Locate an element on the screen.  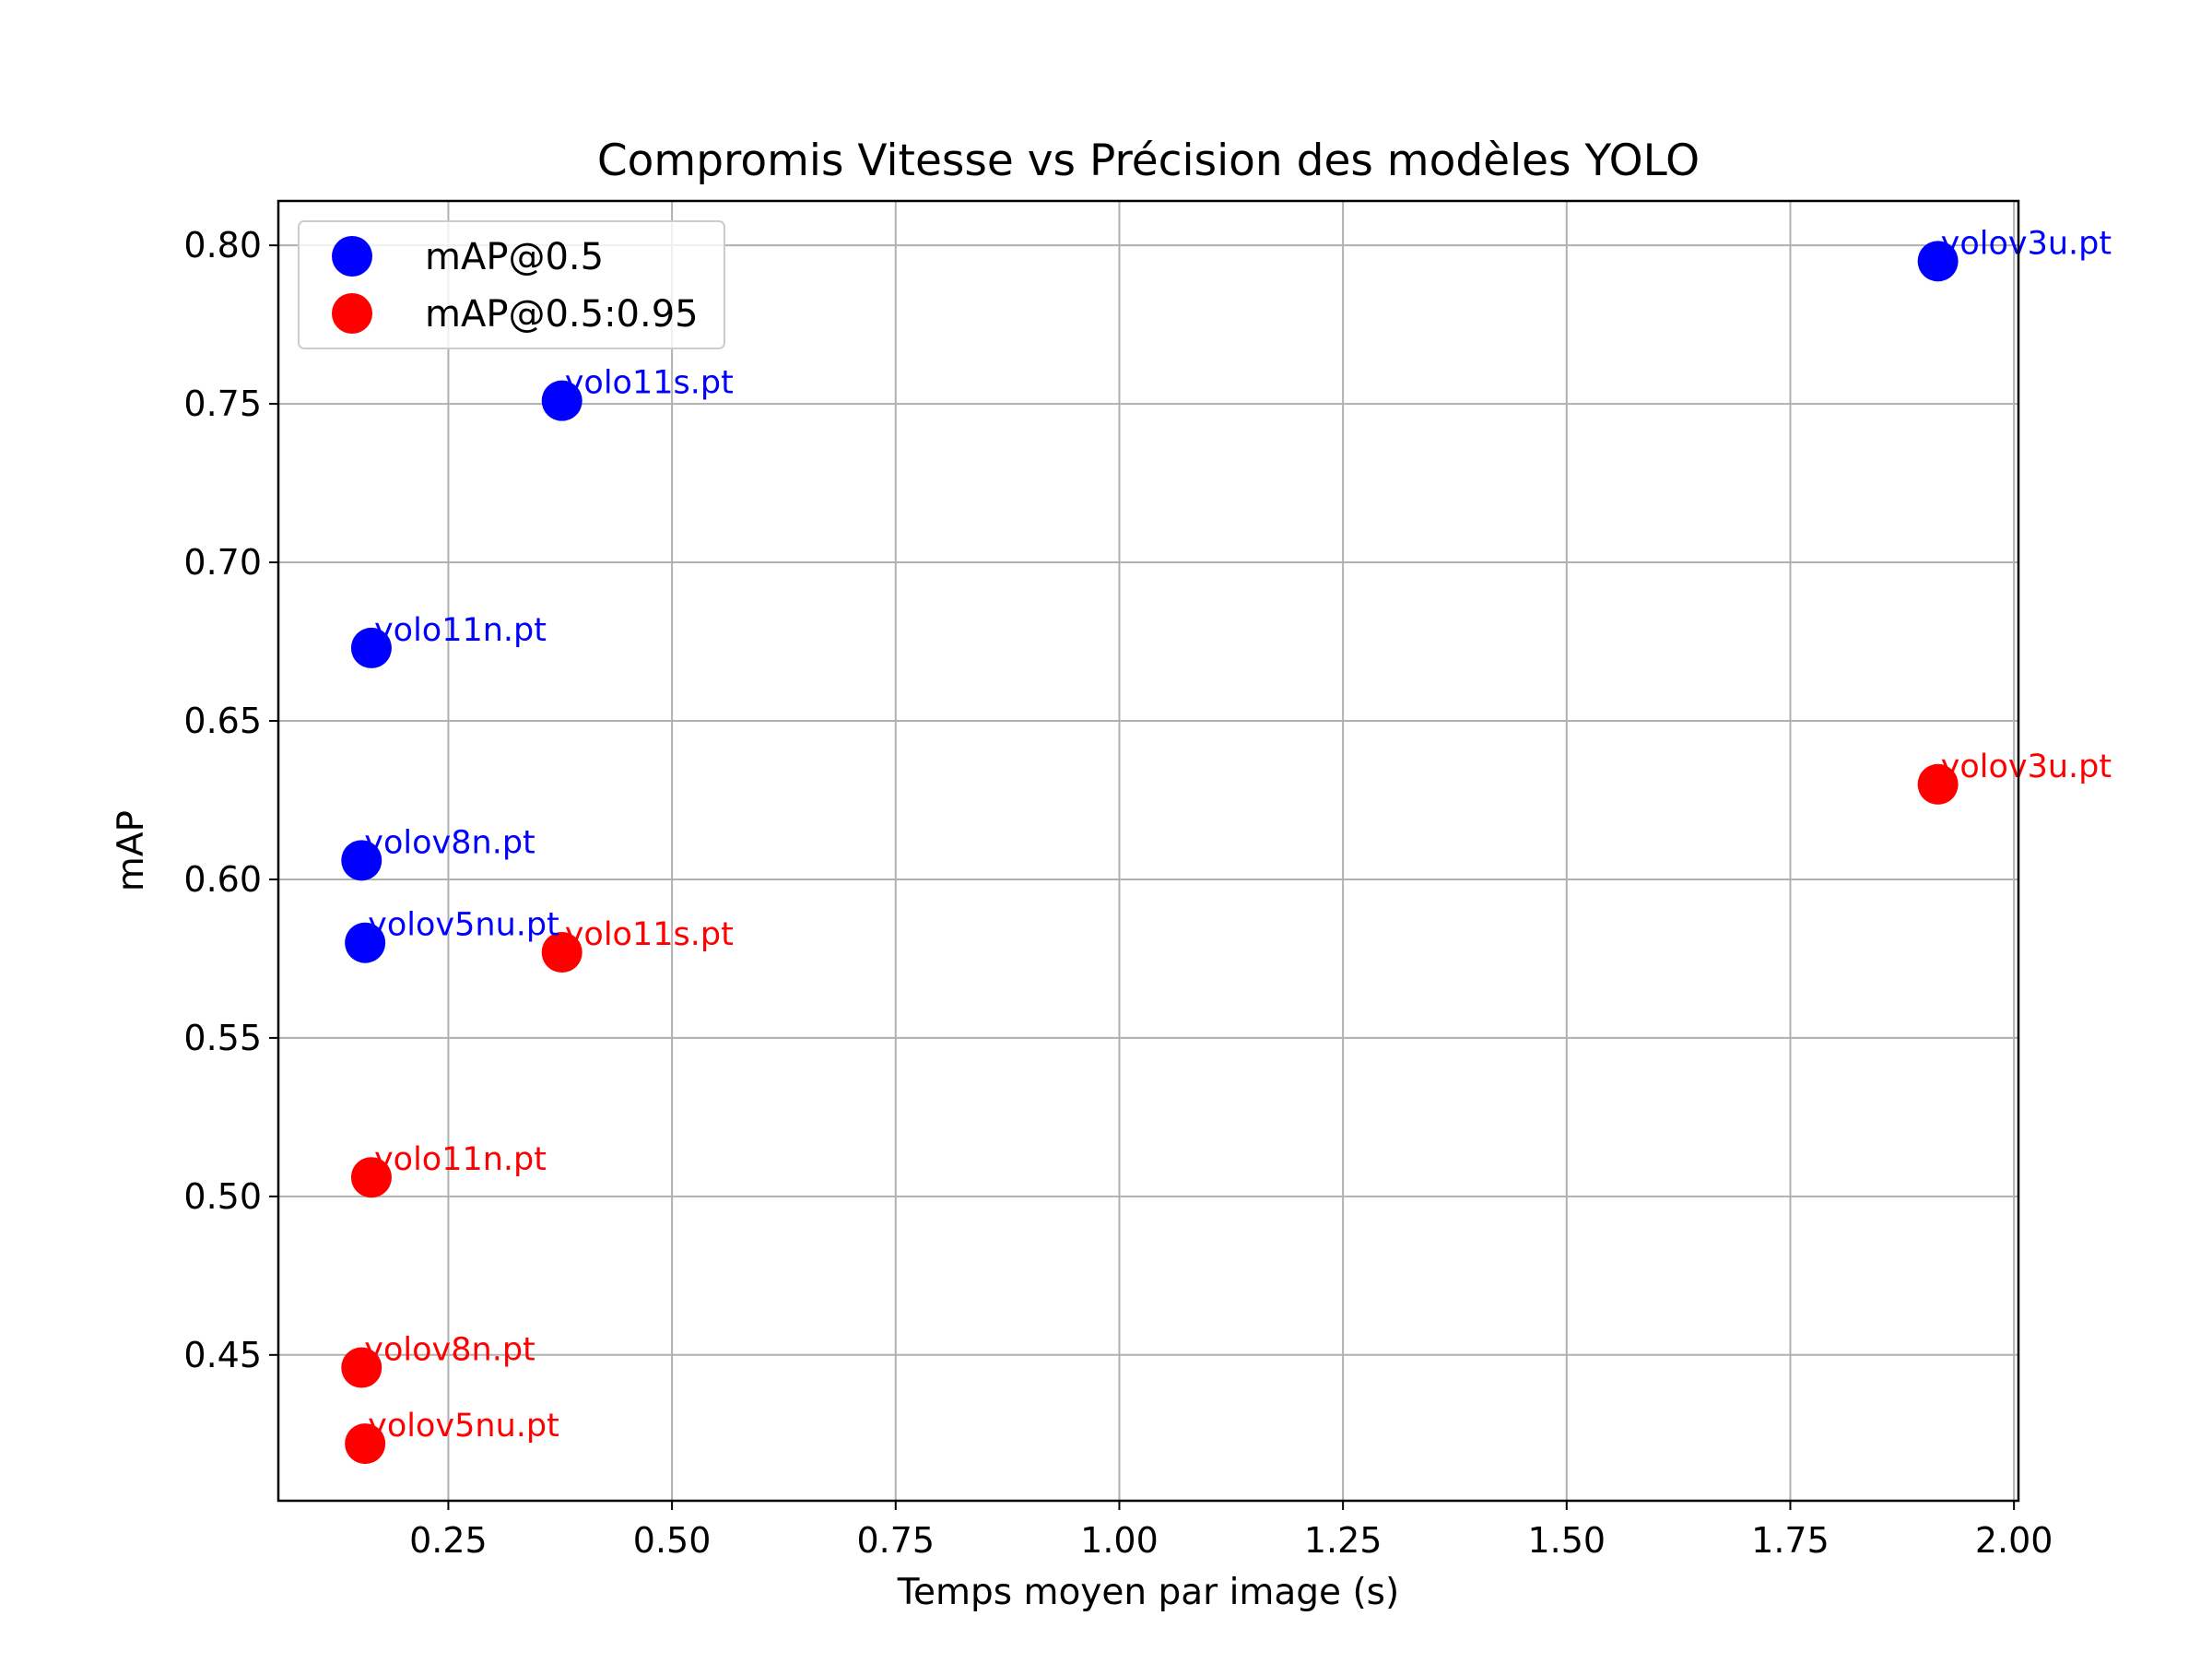
legend-label: mAP@0.5:0.95 is located at coordinates (562, 314).